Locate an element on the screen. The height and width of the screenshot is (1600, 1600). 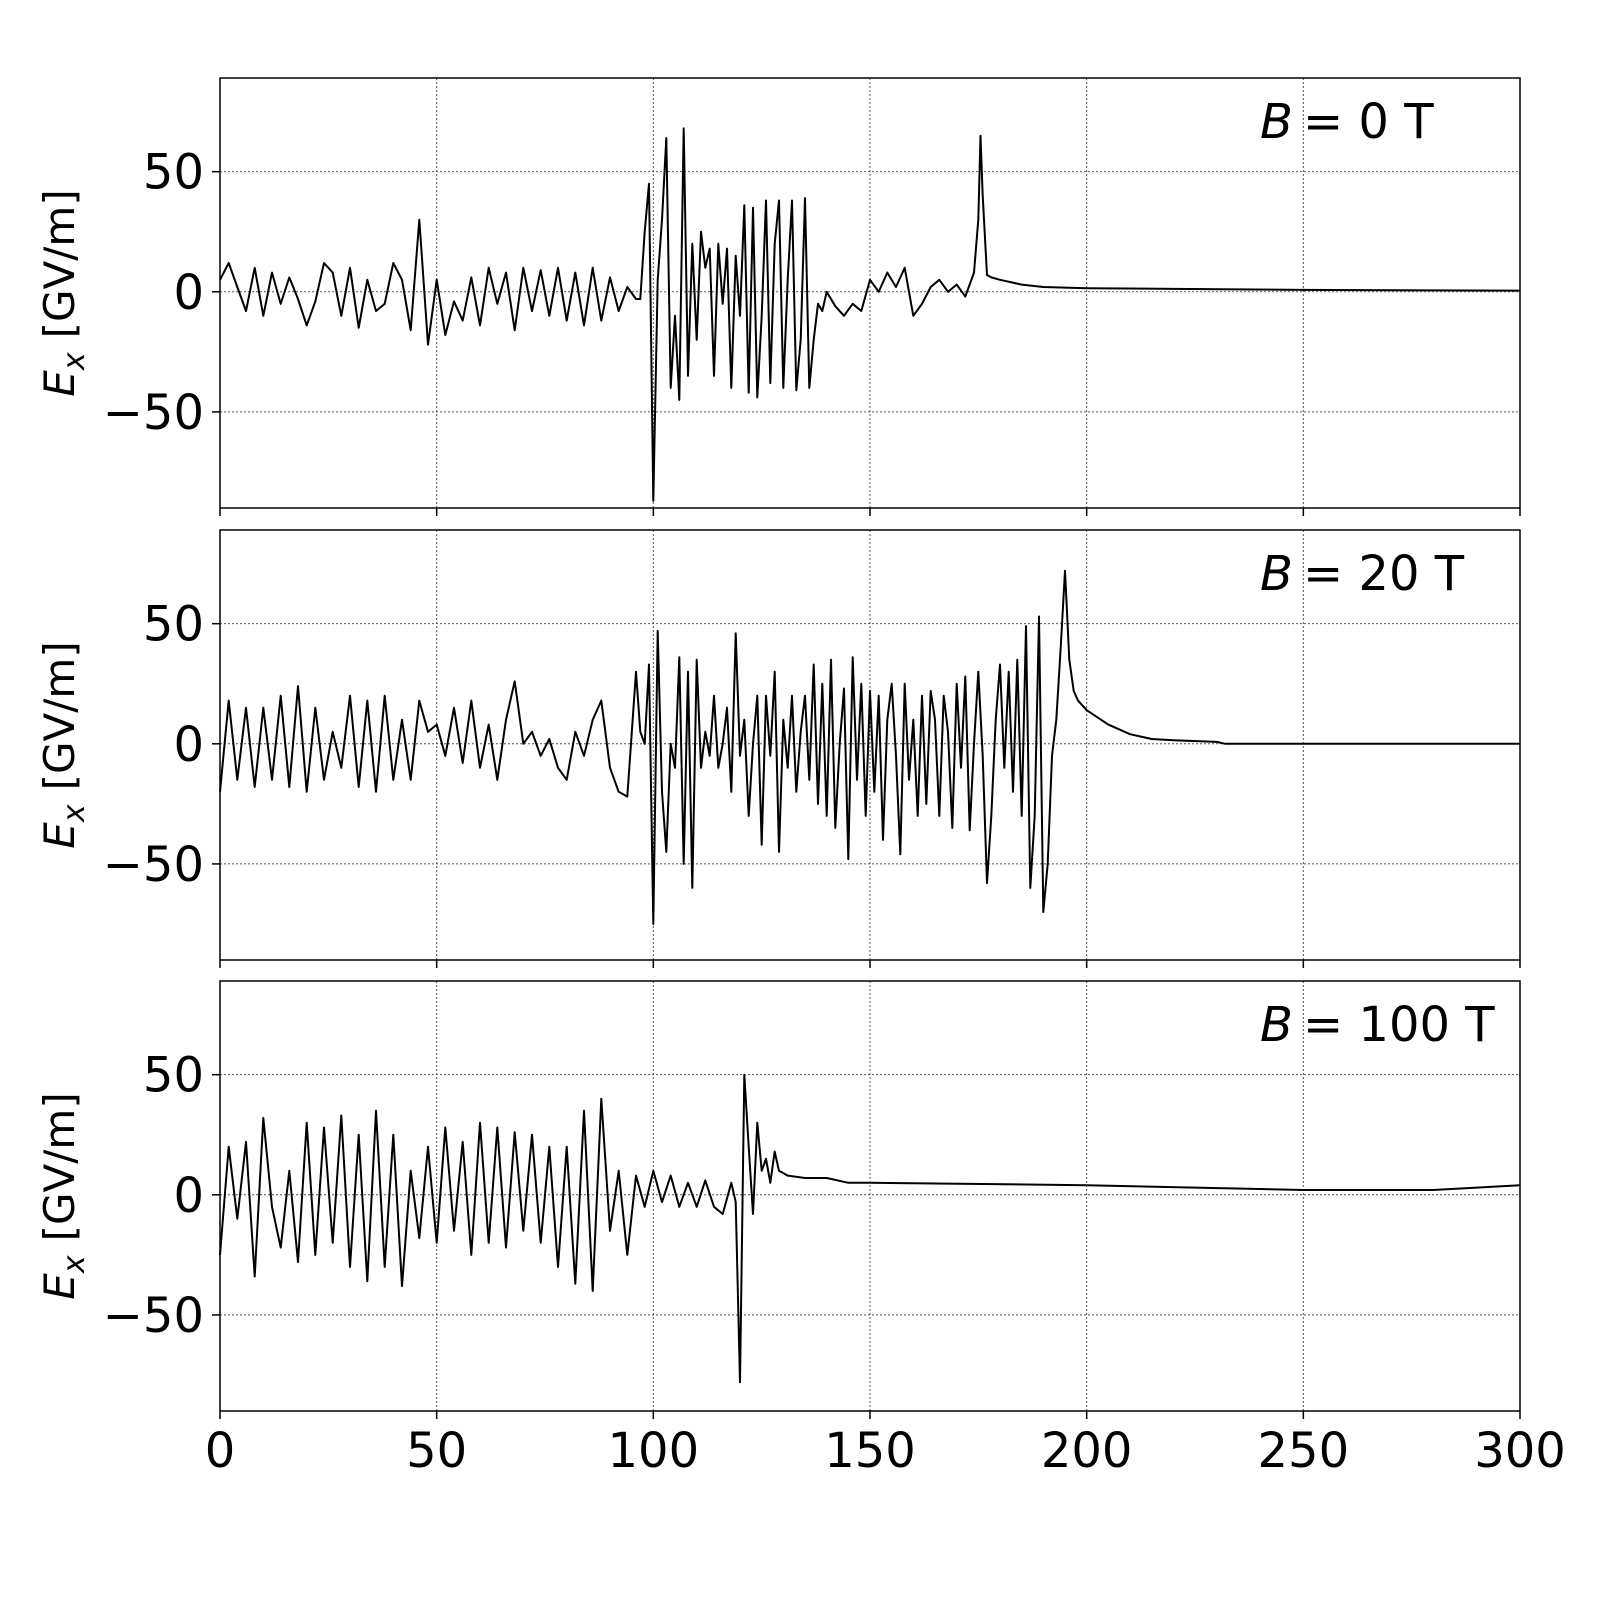
x-tick-label: 50 is located at coordinates (436, 1451).